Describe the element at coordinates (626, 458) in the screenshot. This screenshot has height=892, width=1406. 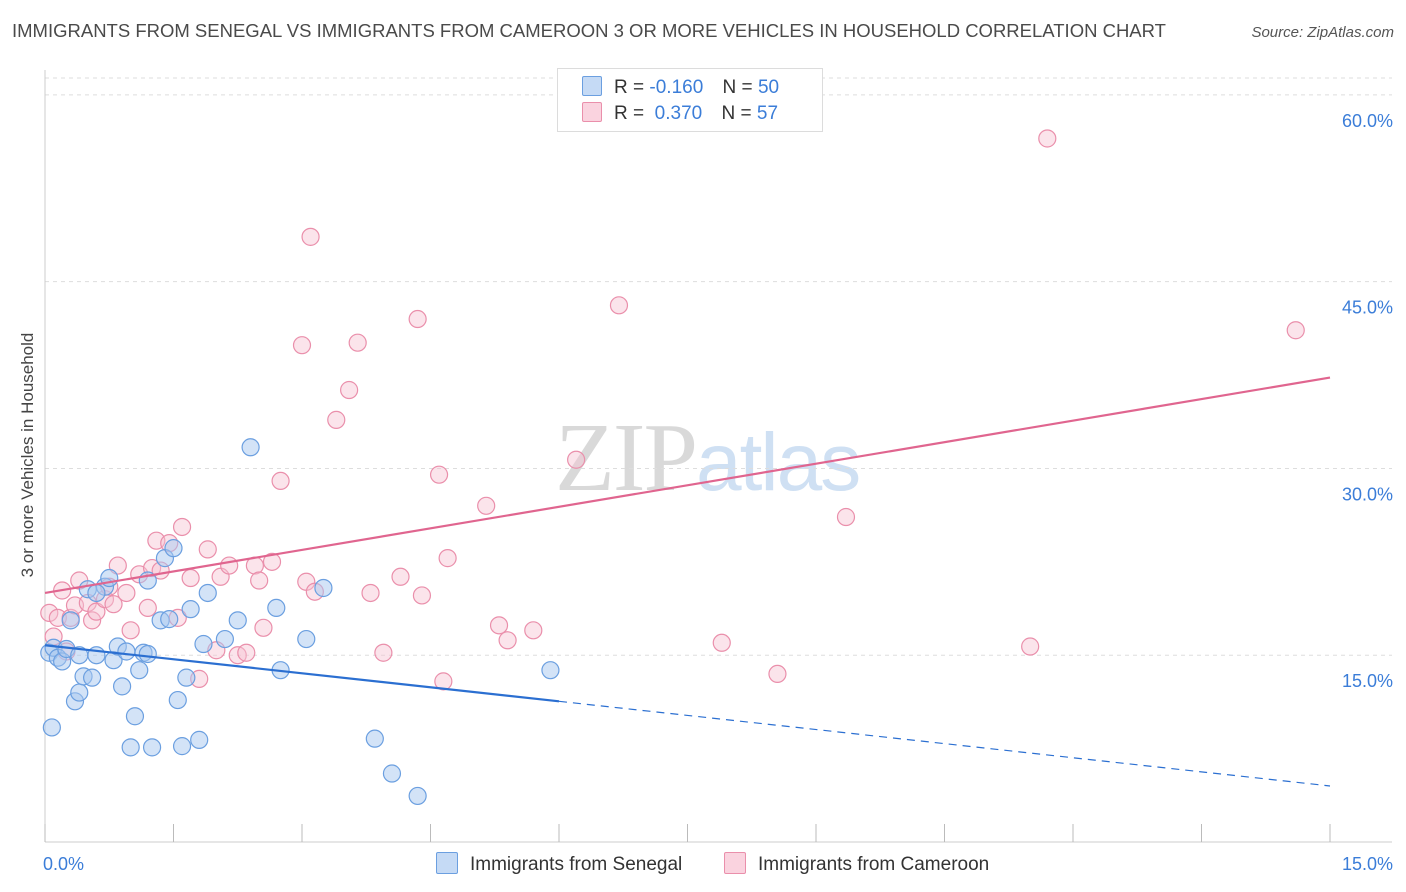
I see `watermark-zip: ZIP` at that location.